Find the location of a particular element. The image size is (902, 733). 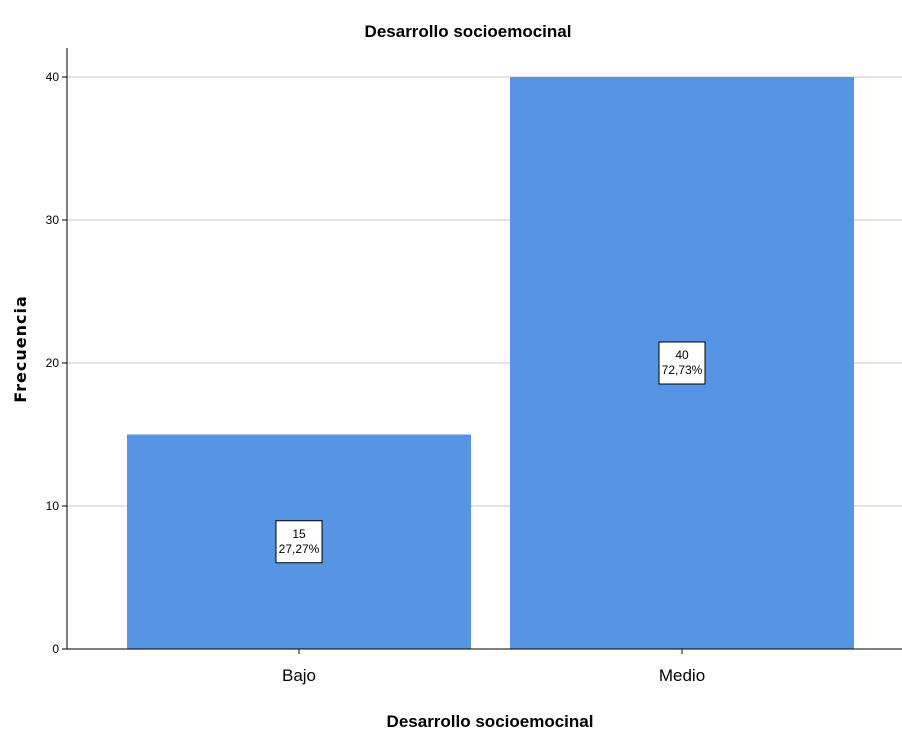

data-label-count: 15 is located at coordinates (299, 534).